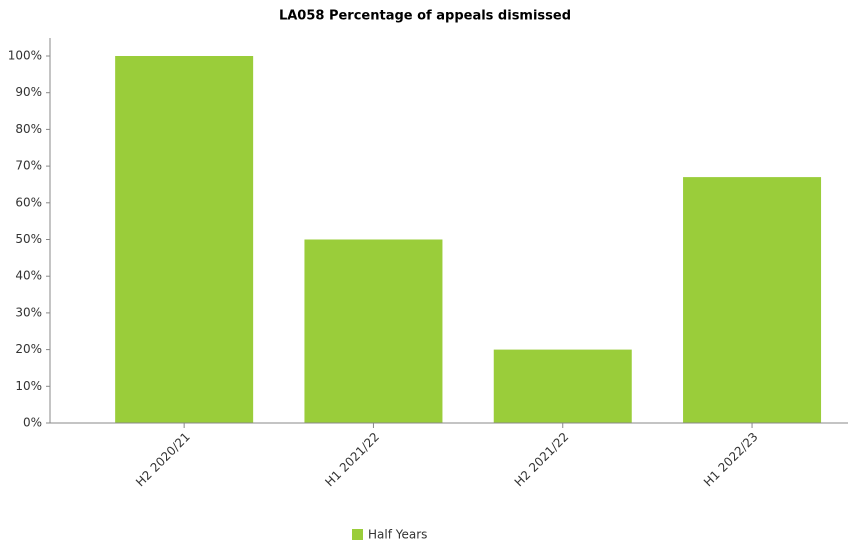  What do you see at coordinates (397, 535) in the screenshot?
I see `legend-label: Half Years` at bounding box center [397, 535].